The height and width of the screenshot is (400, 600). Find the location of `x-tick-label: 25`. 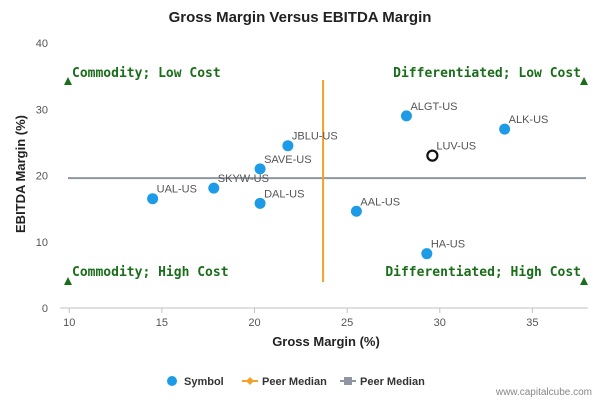

x-tick-label: 25 is located at coordinates (347, 323).